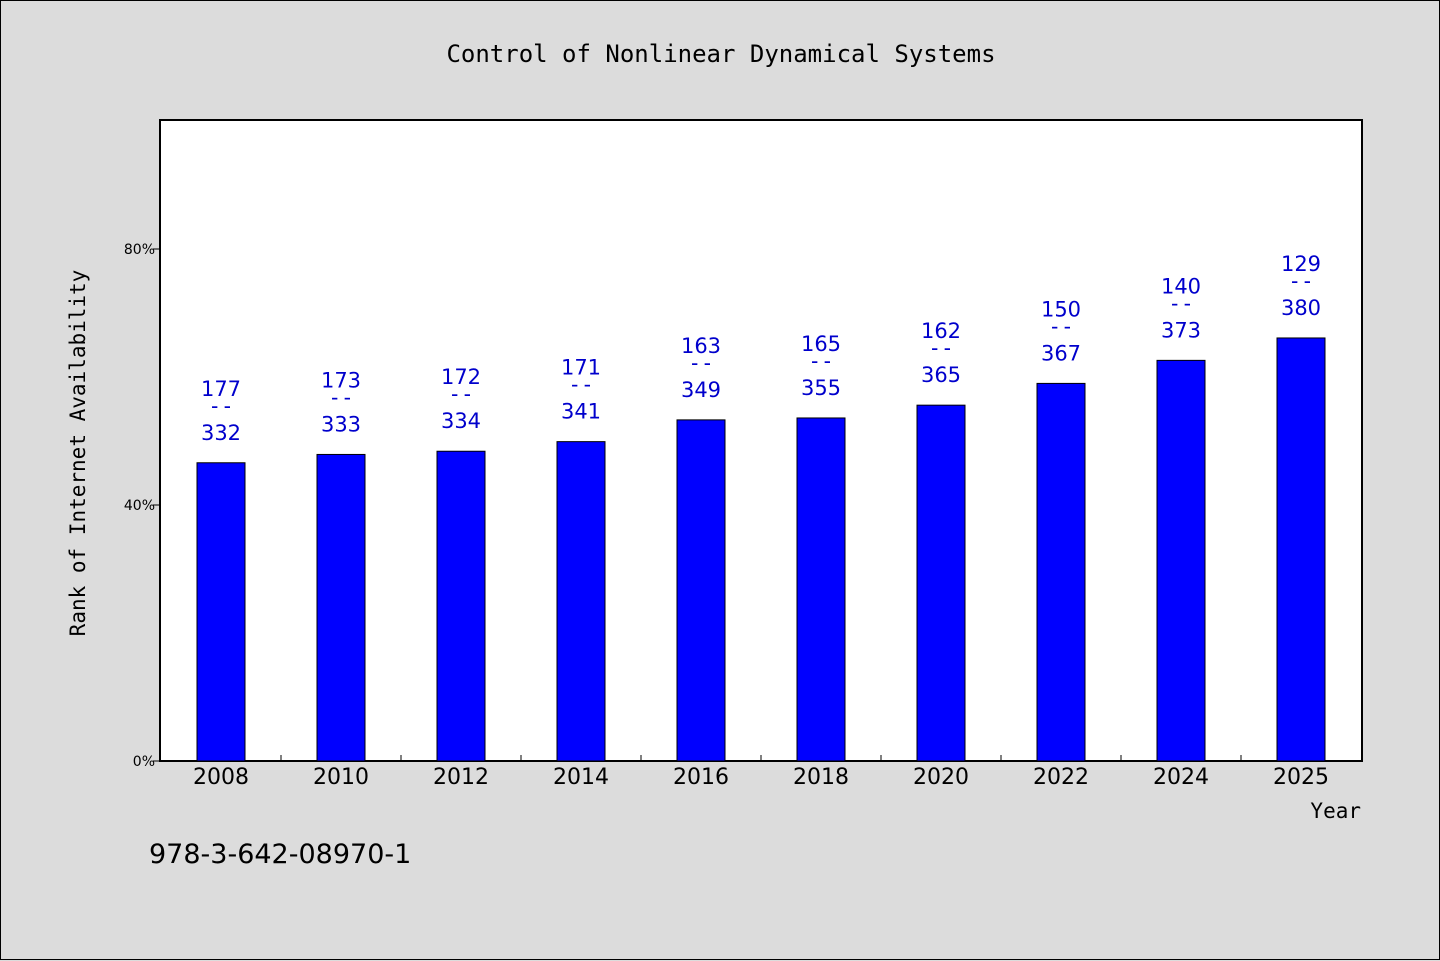  Describe the element at coordinates (139, 250) in the screenshot. I see `y-tick-label: 80%` at that location.